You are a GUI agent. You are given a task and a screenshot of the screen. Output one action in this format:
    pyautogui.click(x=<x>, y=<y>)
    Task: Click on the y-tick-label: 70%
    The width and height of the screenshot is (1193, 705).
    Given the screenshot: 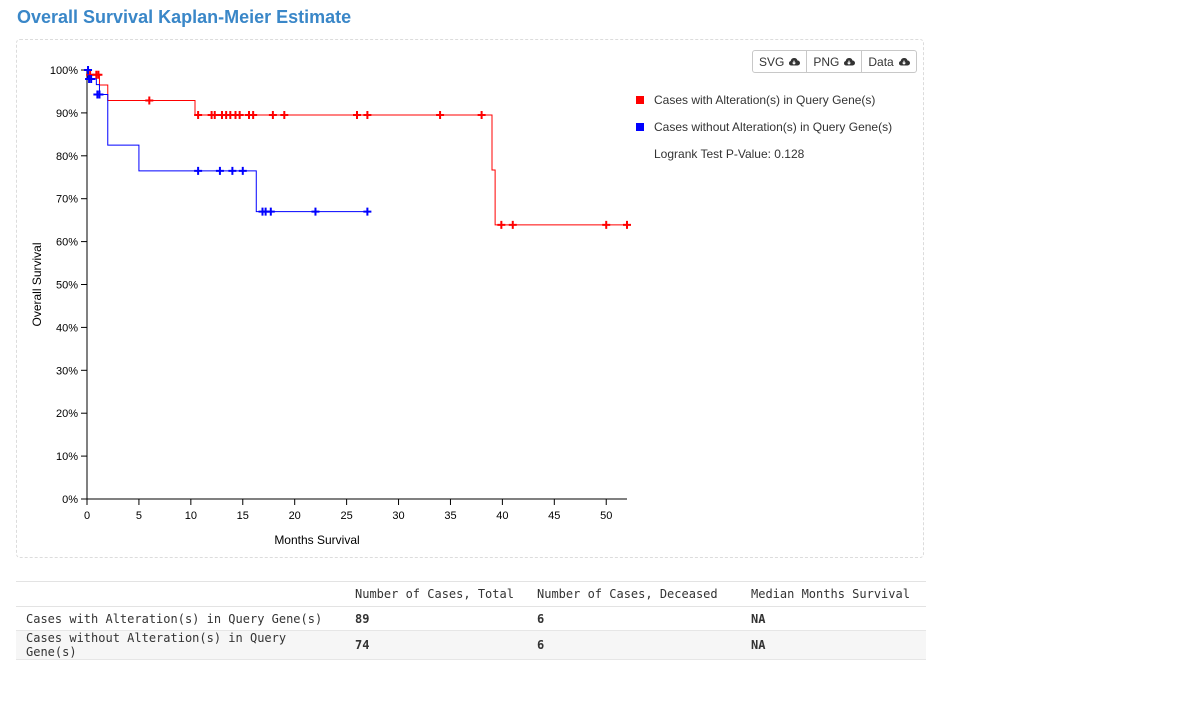 What is the action you would take?
    pyautogui.click(x=67, y=200)
    